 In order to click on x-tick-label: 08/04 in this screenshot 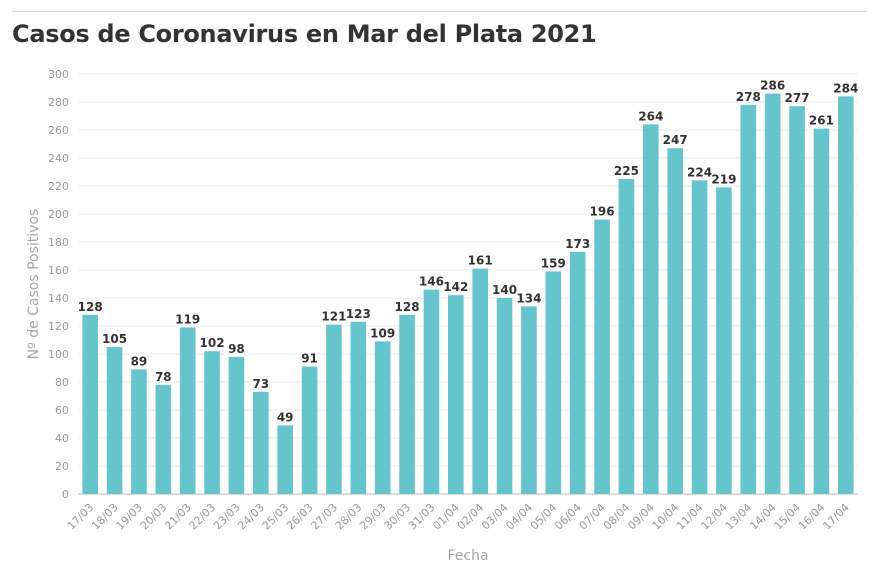, I will do `click(617, 517)`.